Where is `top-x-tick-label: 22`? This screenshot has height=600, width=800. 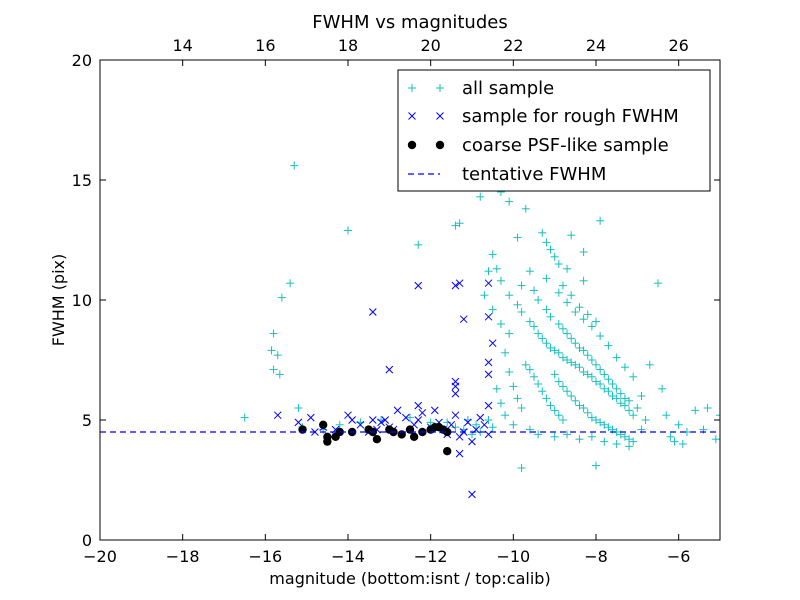
top-x-tick-label: 22 is located at coordinates (513, 45).